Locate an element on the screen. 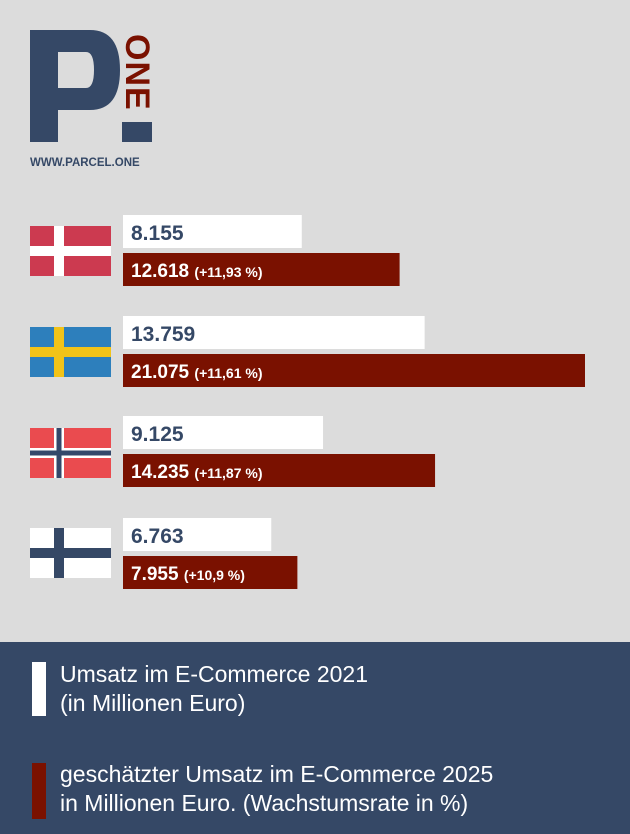 The image size is (630, 834). bar-2021-sweden-flag is located at coordinates (274, 332).